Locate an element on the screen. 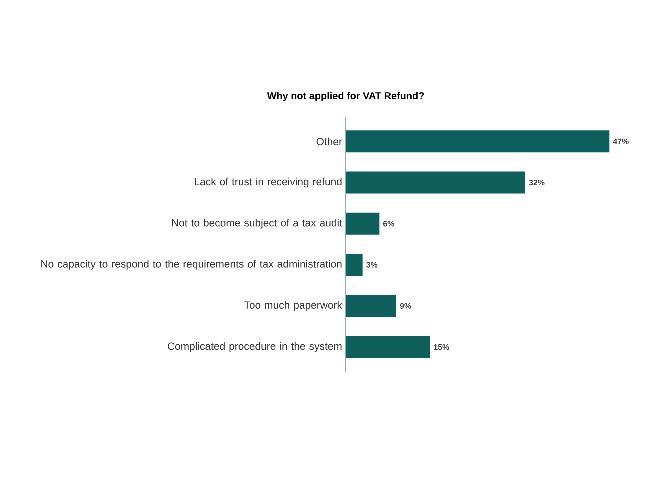 This screenshot has width=648, height=479. y-tick-label: Other is located at coordinates (329, 142).